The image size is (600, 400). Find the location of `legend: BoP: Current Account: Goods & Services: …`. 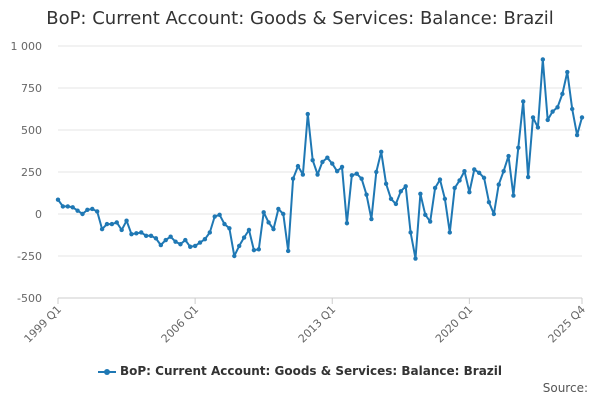

legend: BoP: Current Account: Goods & Services: … is located at coordinates (300, 371).